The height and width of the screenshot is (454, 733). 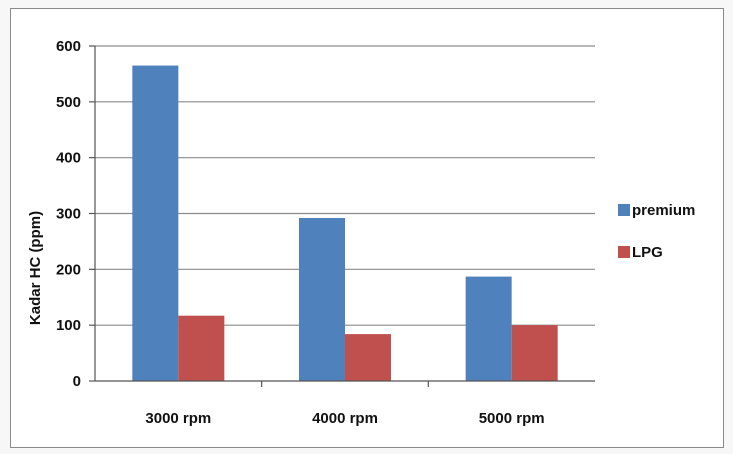 I want to click on bar-premium-4000-rpm, so click(x=322, y=299).